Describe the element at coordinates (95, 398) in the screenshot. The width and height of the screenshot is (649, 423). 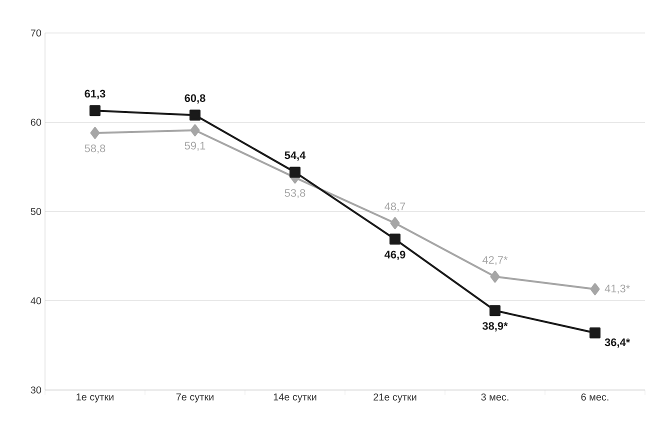
I see `x-tick-label: 1е сутки` at that location.